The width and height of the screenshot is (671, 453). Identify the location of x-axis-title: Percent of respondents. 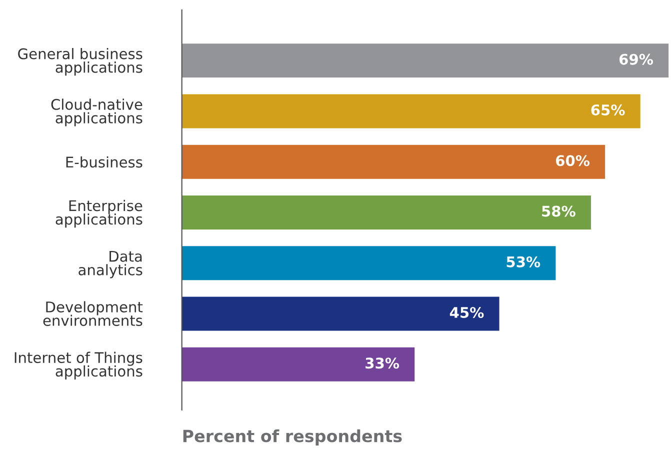
(292, 437).